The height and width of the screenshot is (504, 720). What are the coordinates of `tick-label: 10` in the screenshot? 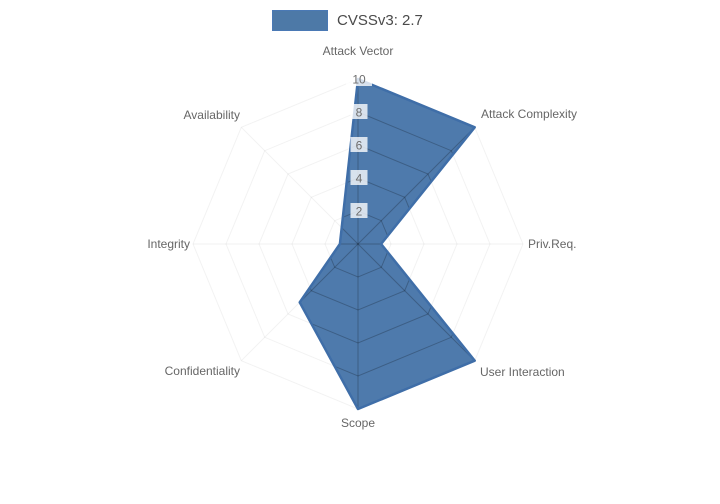 It's located at (359, 80).